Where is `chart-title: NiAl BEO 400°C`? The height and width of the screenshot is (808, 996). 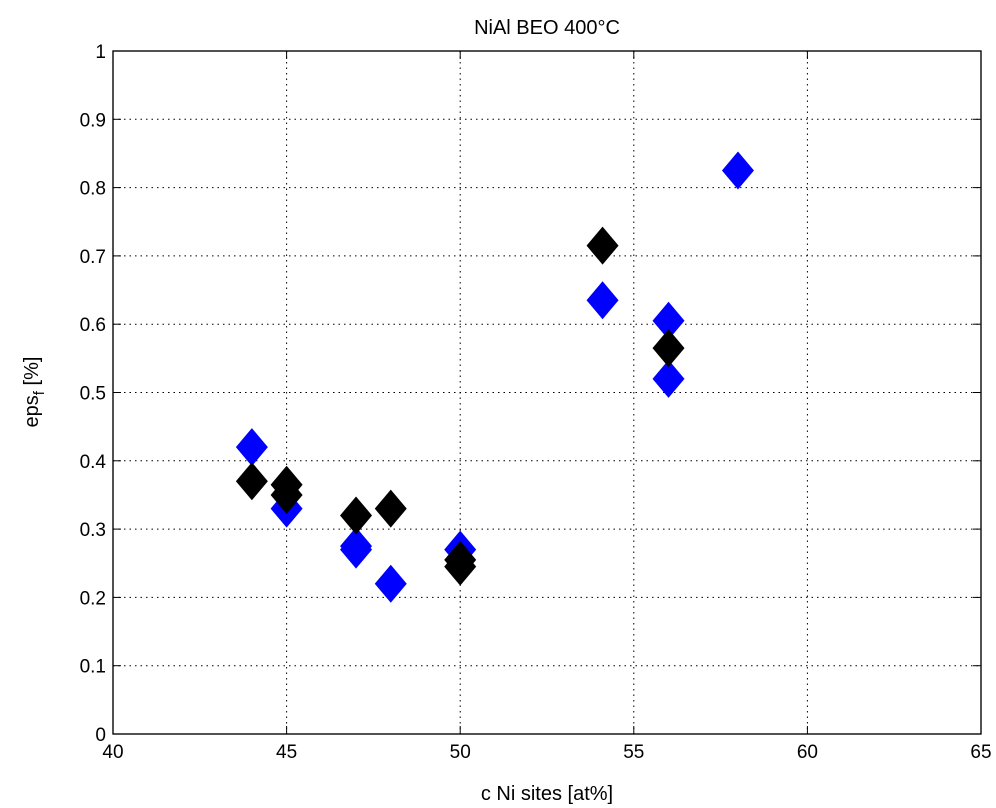
chart-title: NiAl BEO 400°C is located at coordinates (547, 28).